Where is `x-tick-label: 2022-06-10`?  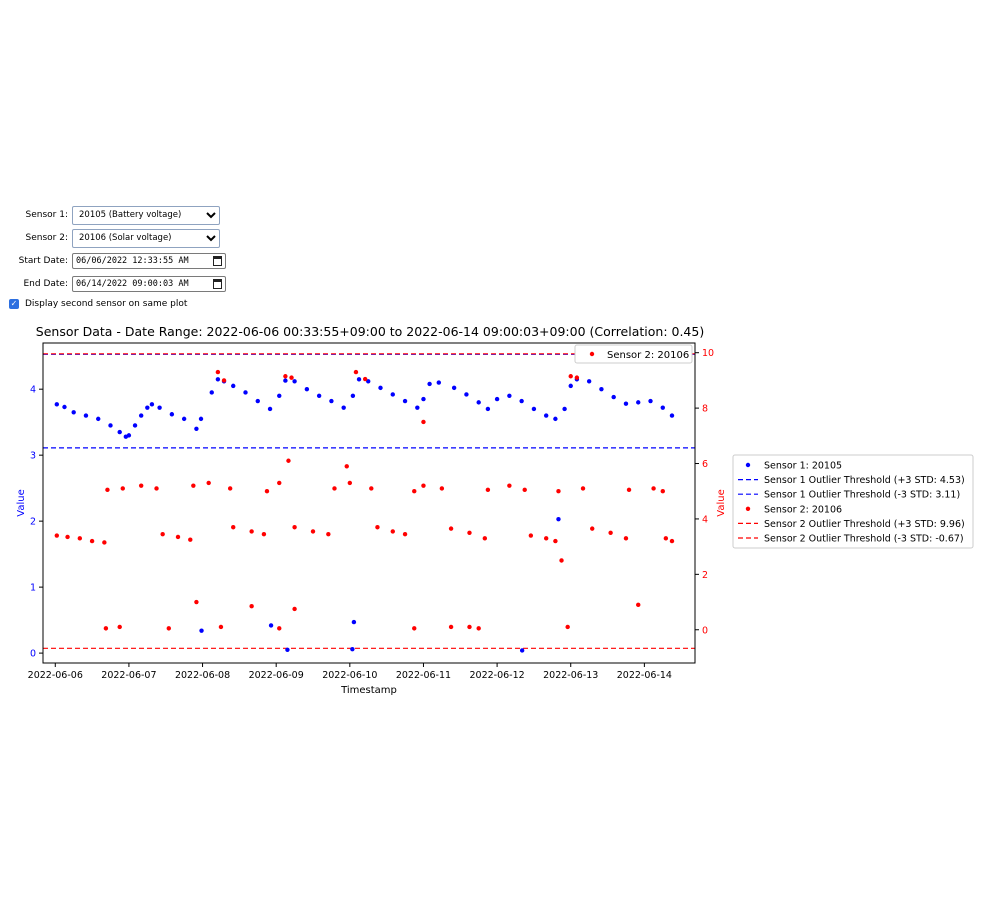 x-tick-label: 2022-06-10 is located at coordinates (349, 675).